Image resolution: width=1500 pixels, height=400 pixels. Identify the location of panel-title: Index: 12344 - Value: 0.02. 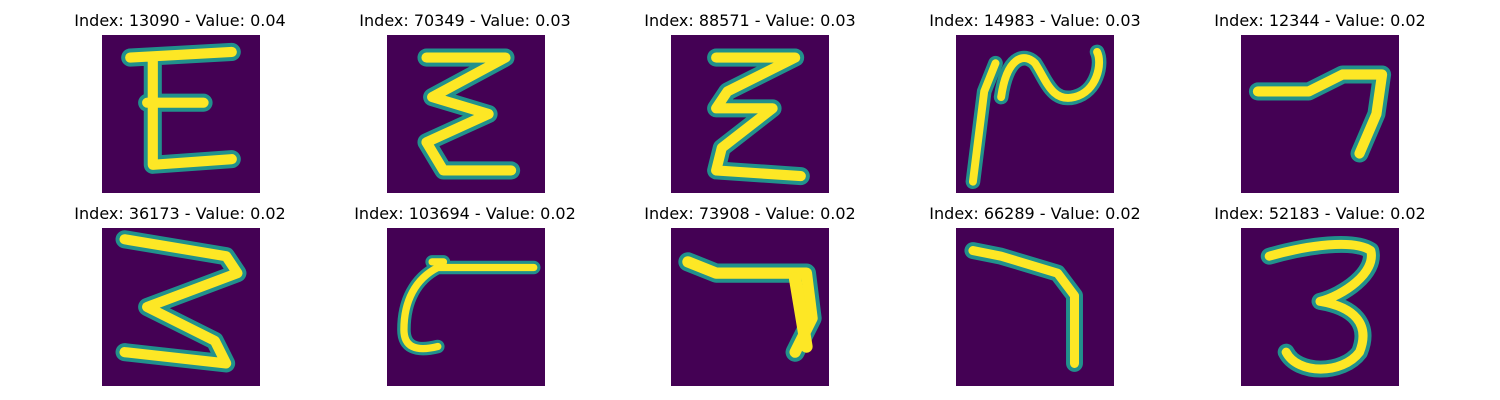
(1320, 20).